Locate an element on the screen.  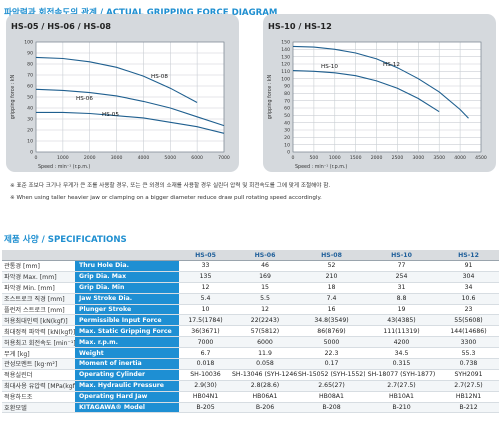
y-tick-label: 40 is located at coordinates (30, 109).